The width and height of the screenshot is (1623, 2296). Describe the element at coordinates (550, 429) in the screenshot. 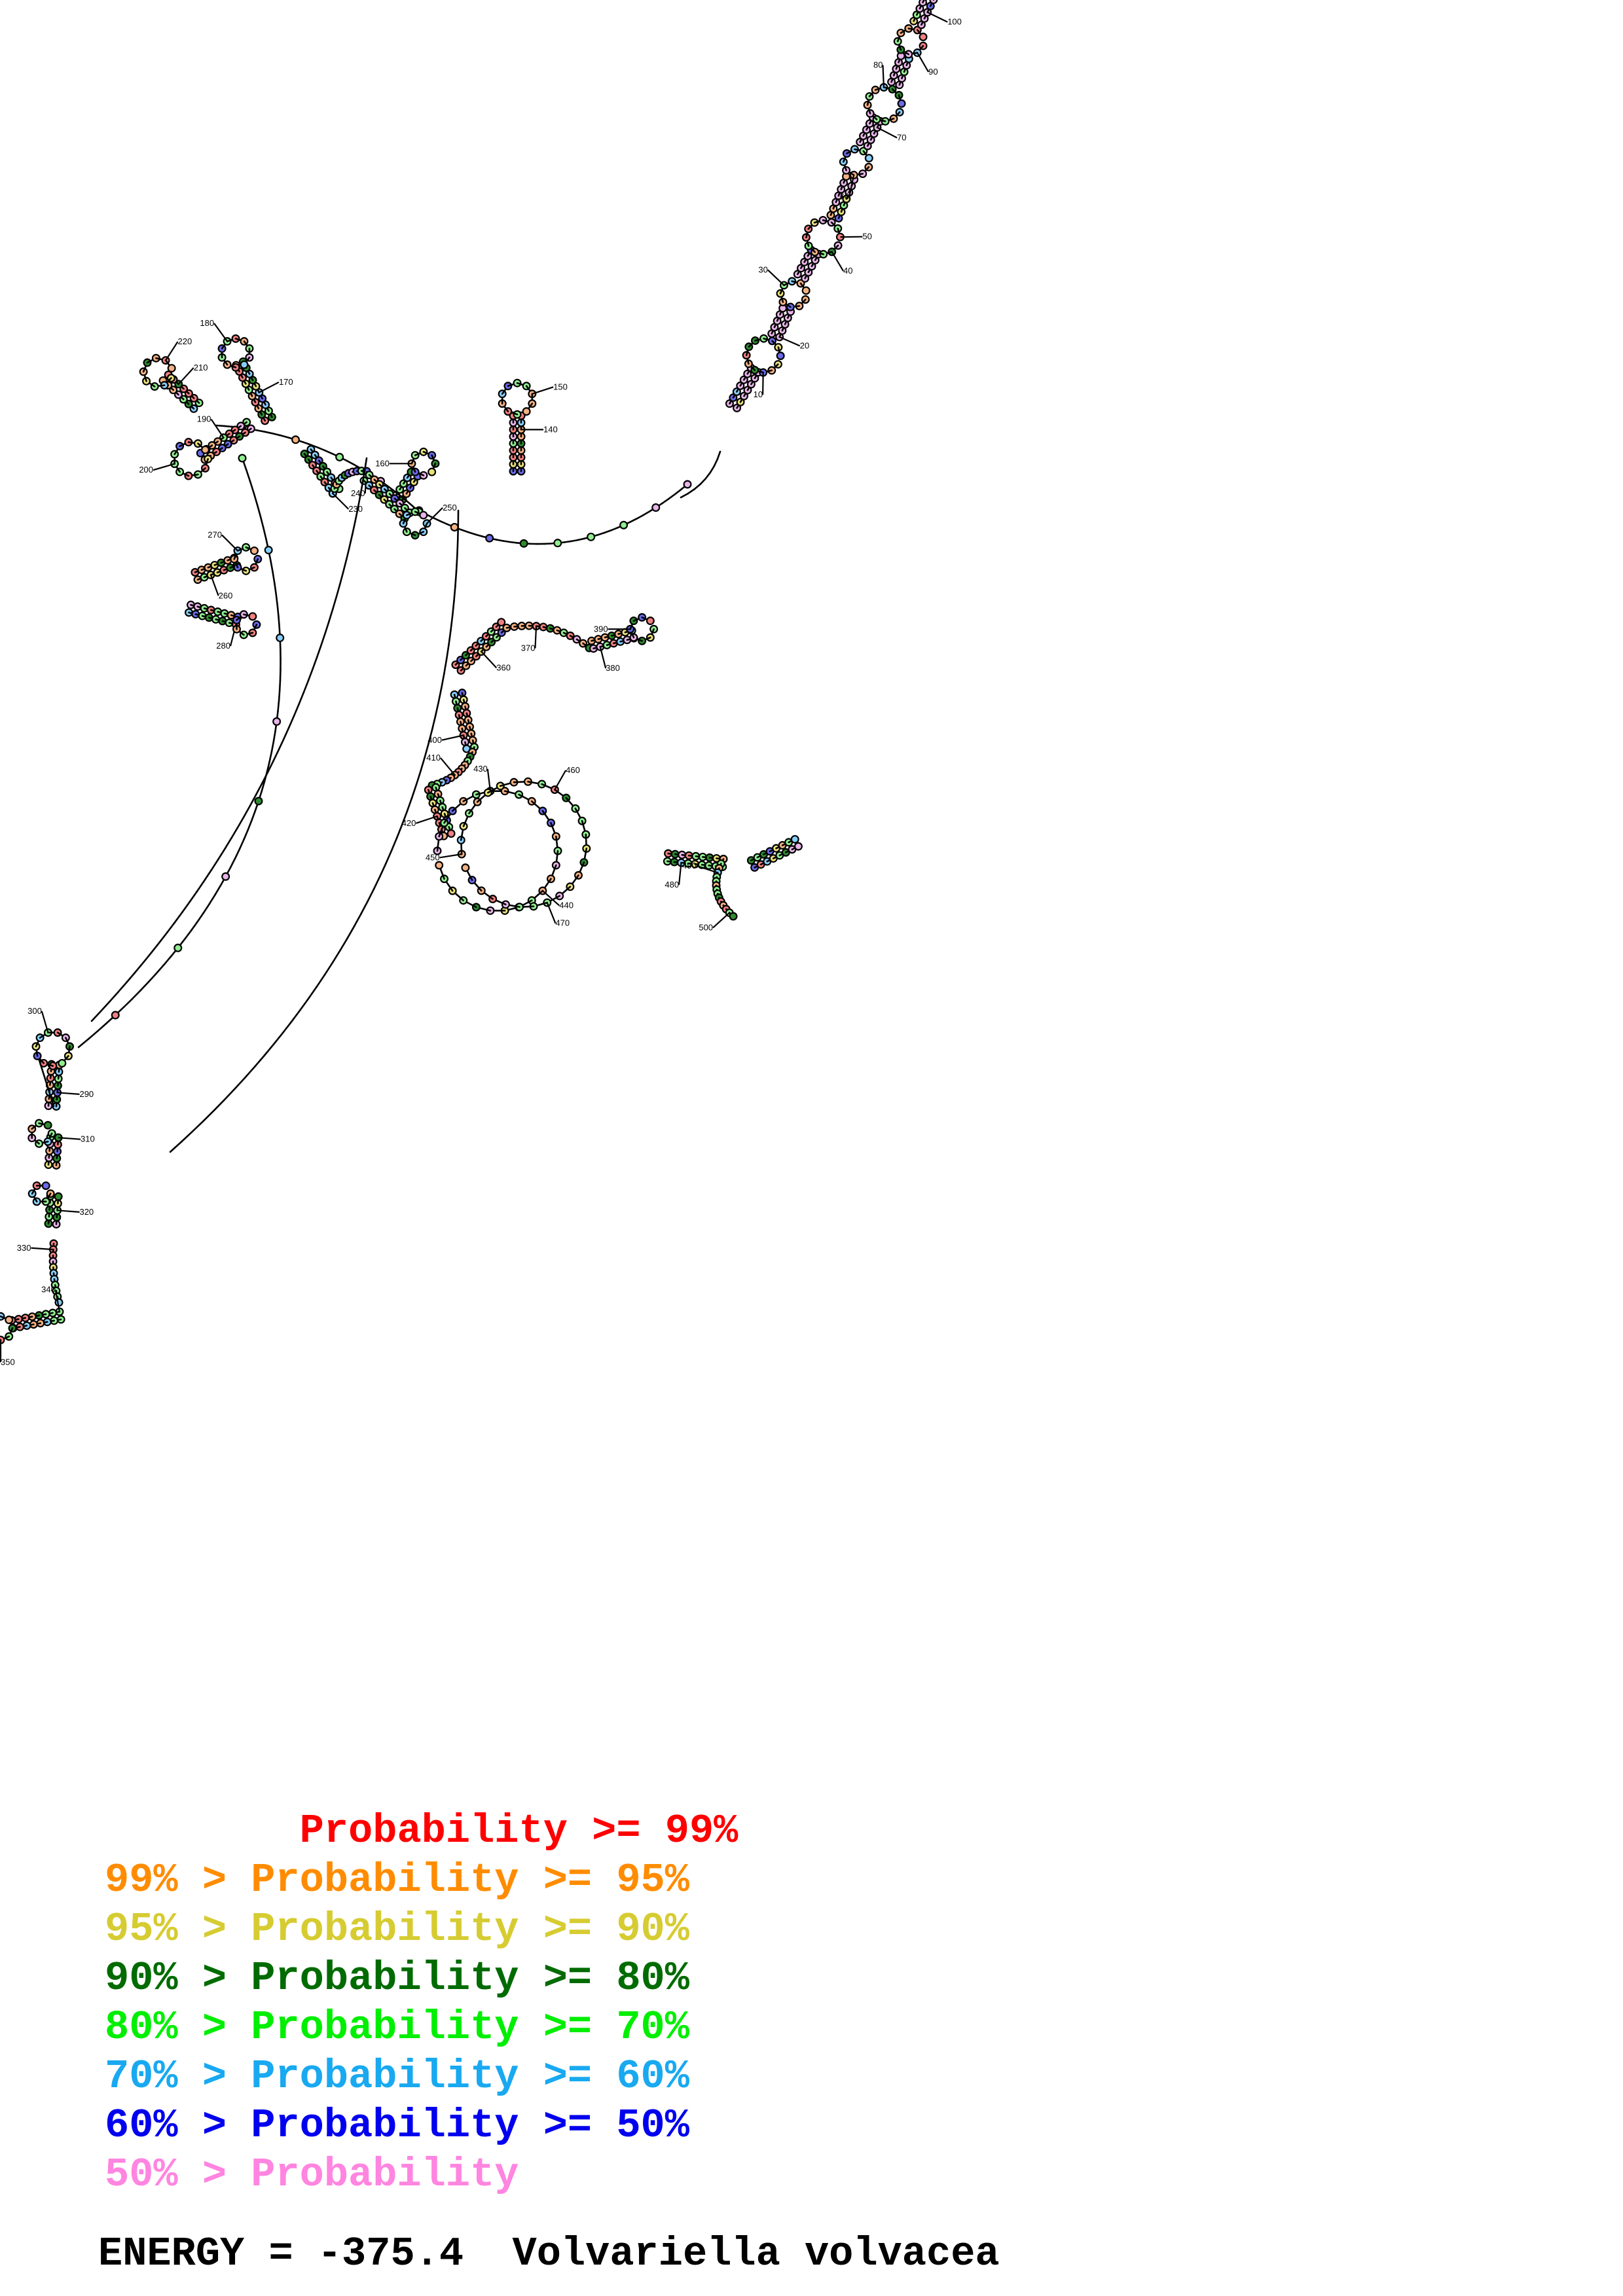

I see `position-label: 140` at that location.